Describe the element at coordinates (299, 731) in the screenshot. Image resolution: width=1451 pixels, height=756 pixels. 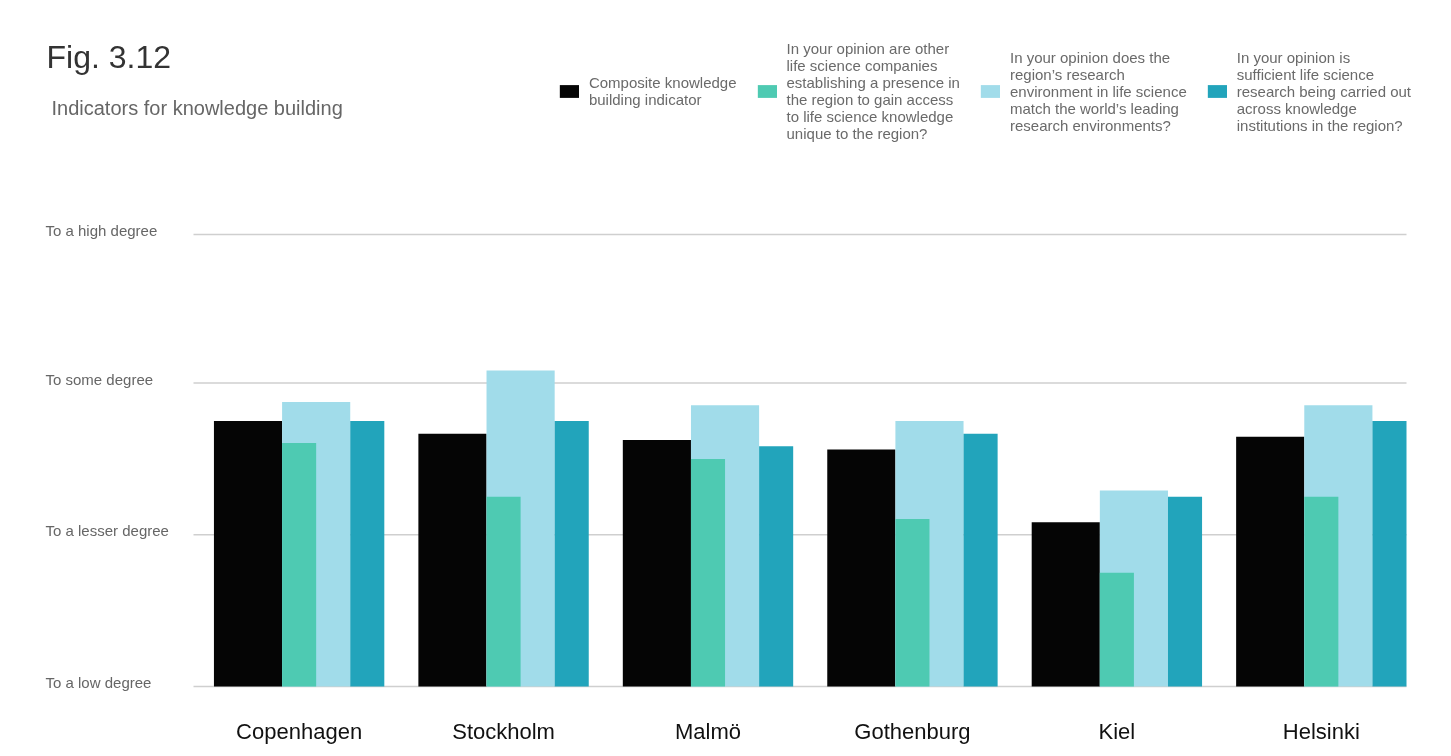
I see `x-tick-label: Copenhagen` at that location.